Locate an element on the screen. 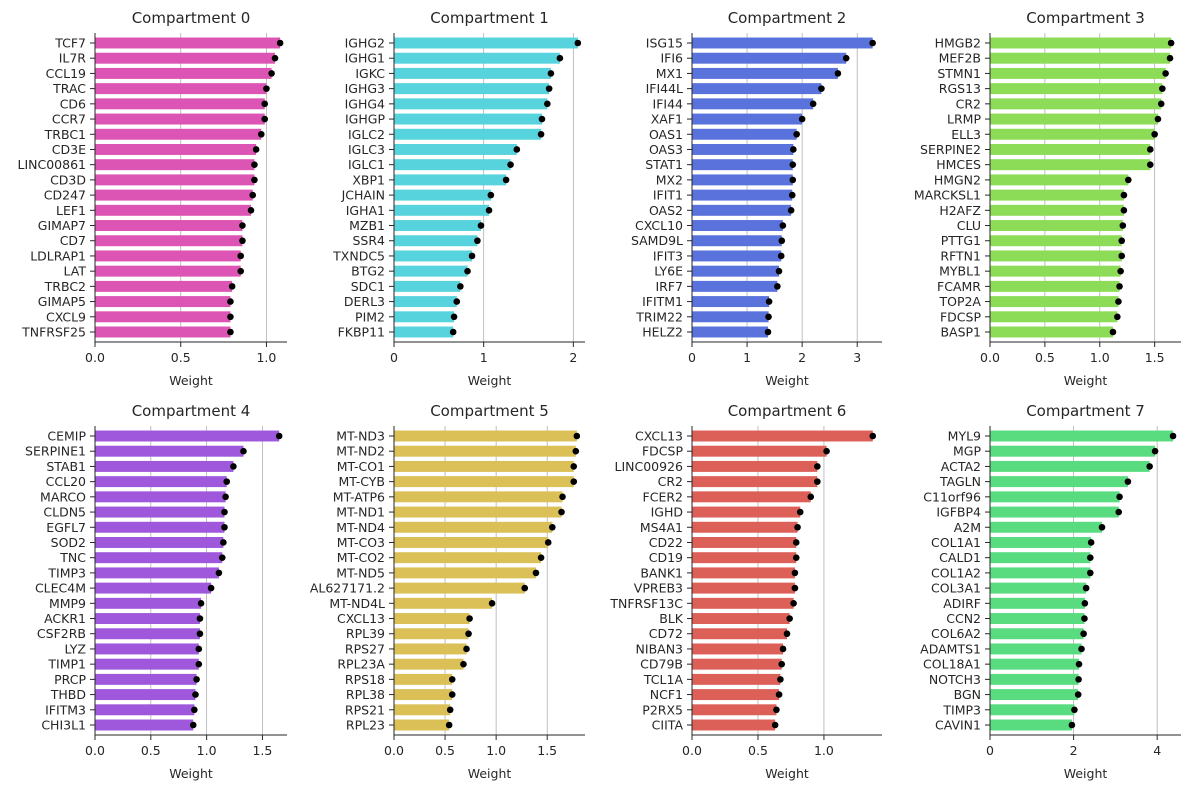 This screenshot has height=790, width=1189. category-label: MYL9 is located at coordinates (964, 436).